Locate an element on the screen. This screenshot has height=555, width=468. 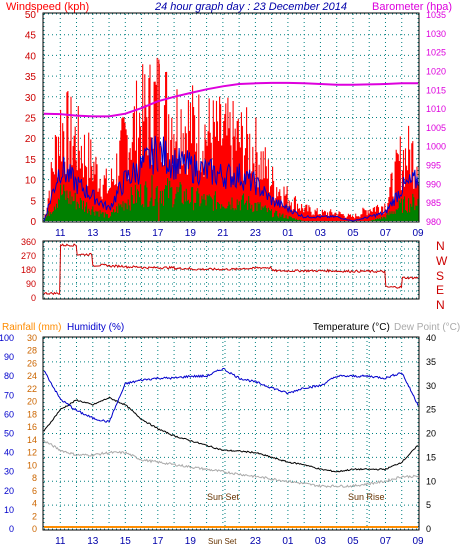
header-barometer-label: Barometer (hpa) is located at coordinates (412, 7).